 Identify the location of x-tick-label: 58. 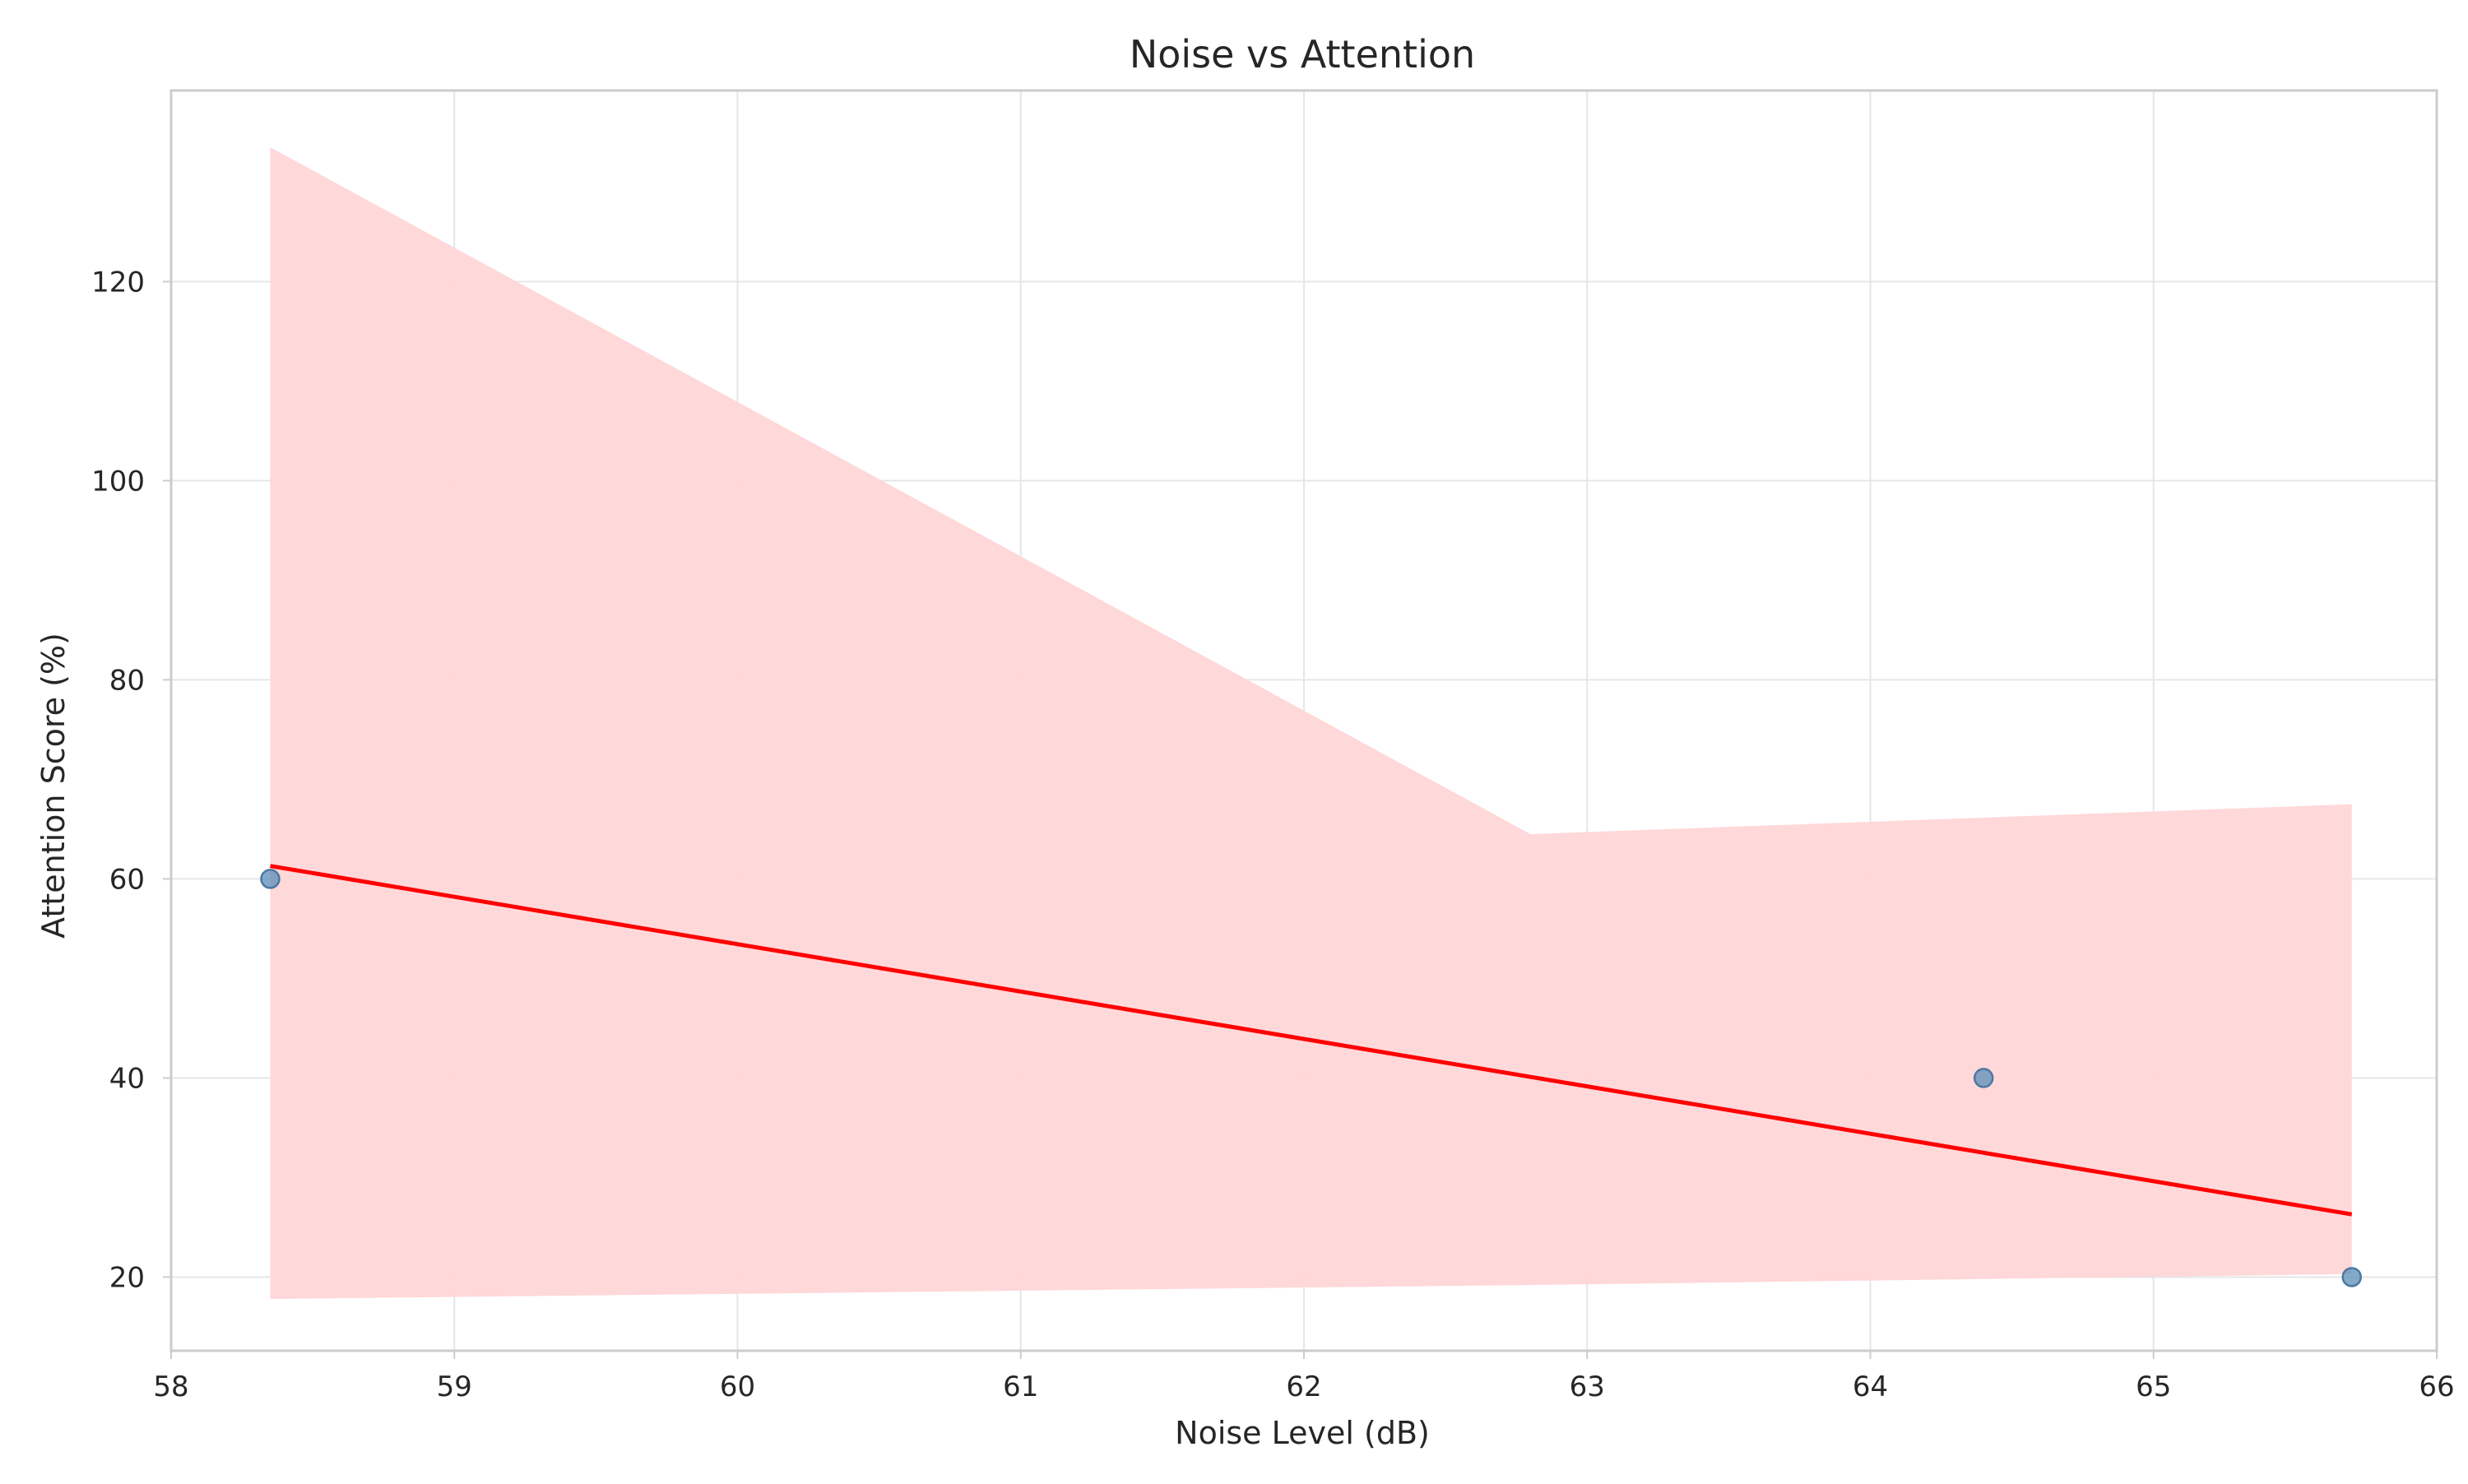
(170, 1386).